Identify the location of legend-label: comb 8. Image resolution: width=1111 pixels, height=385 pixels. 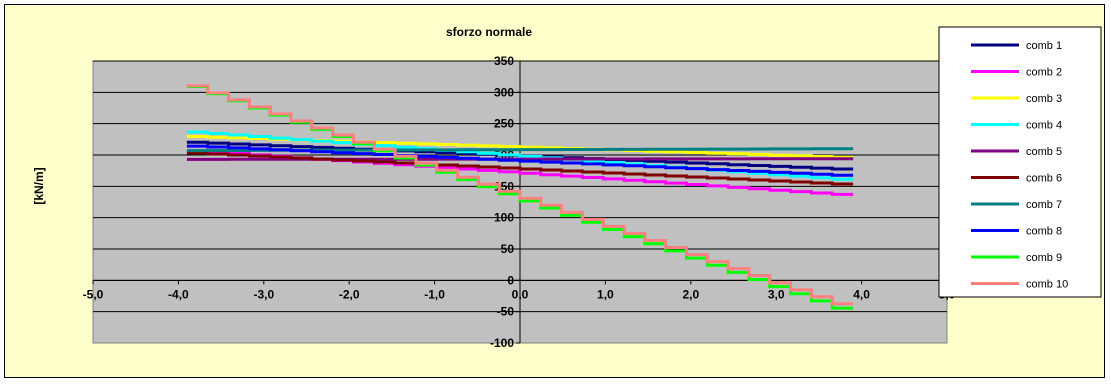
(1044, 232).